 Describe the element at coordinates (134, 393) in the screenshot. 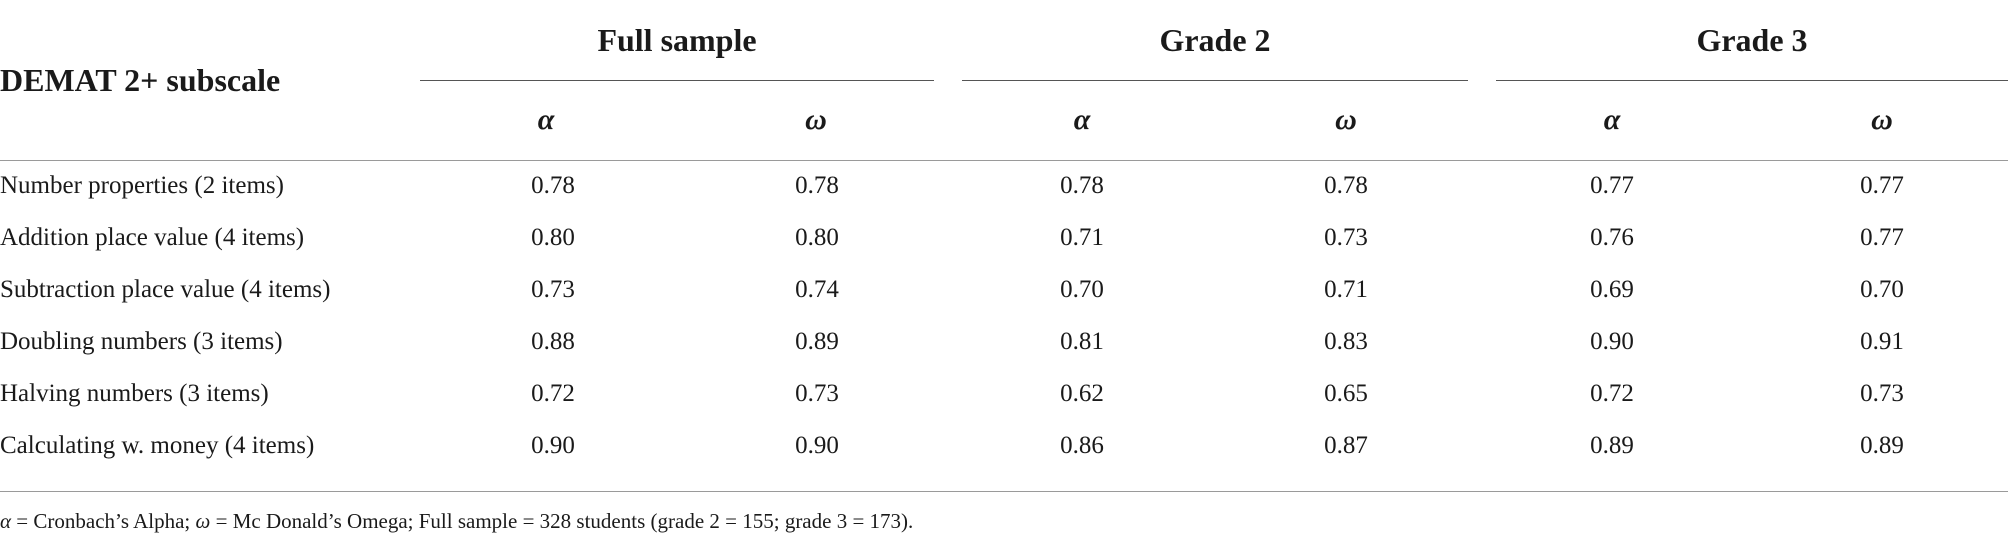

I see `row-label: Halving numbers (3 items)` at that location.